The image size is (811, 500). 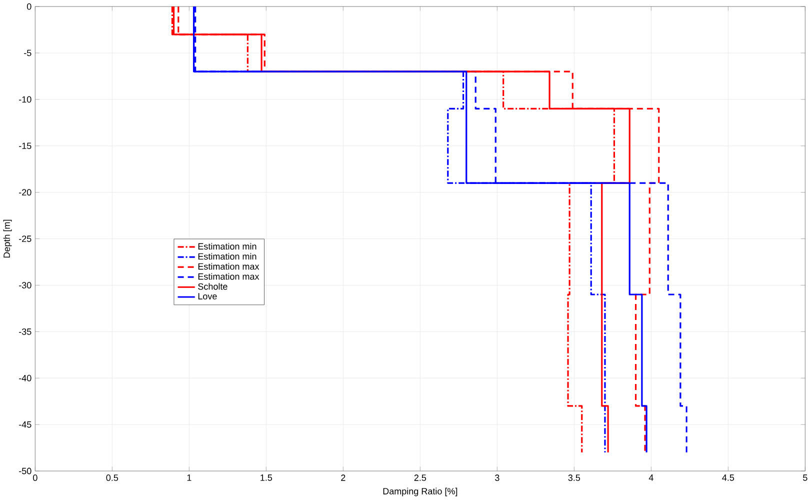 What do you see at coordinates (497, 478) in the screenshot?
I see `x-tick-label: 3` at bounding box center [497, 478].